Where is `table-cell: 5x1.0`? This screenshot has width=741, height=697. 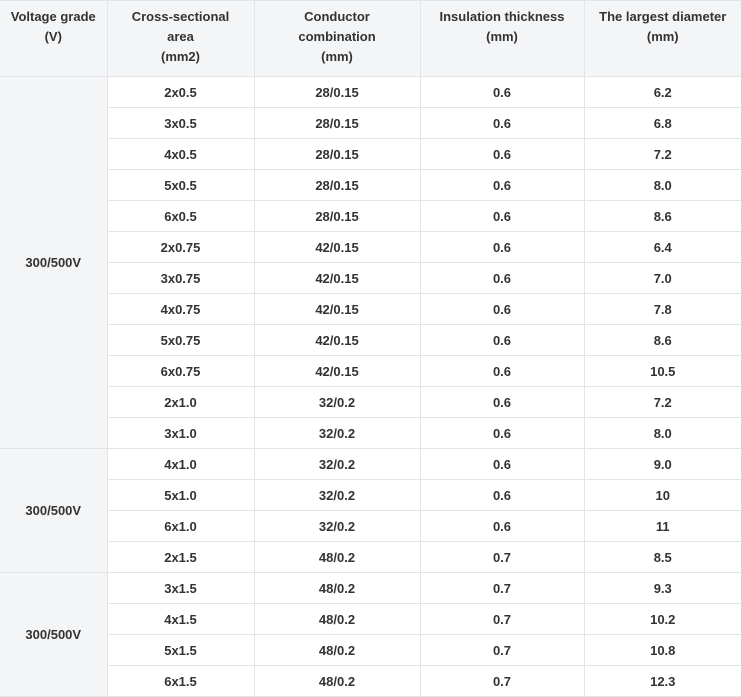
table-cell: 5x1.0 is located at coordinates (180, 495).